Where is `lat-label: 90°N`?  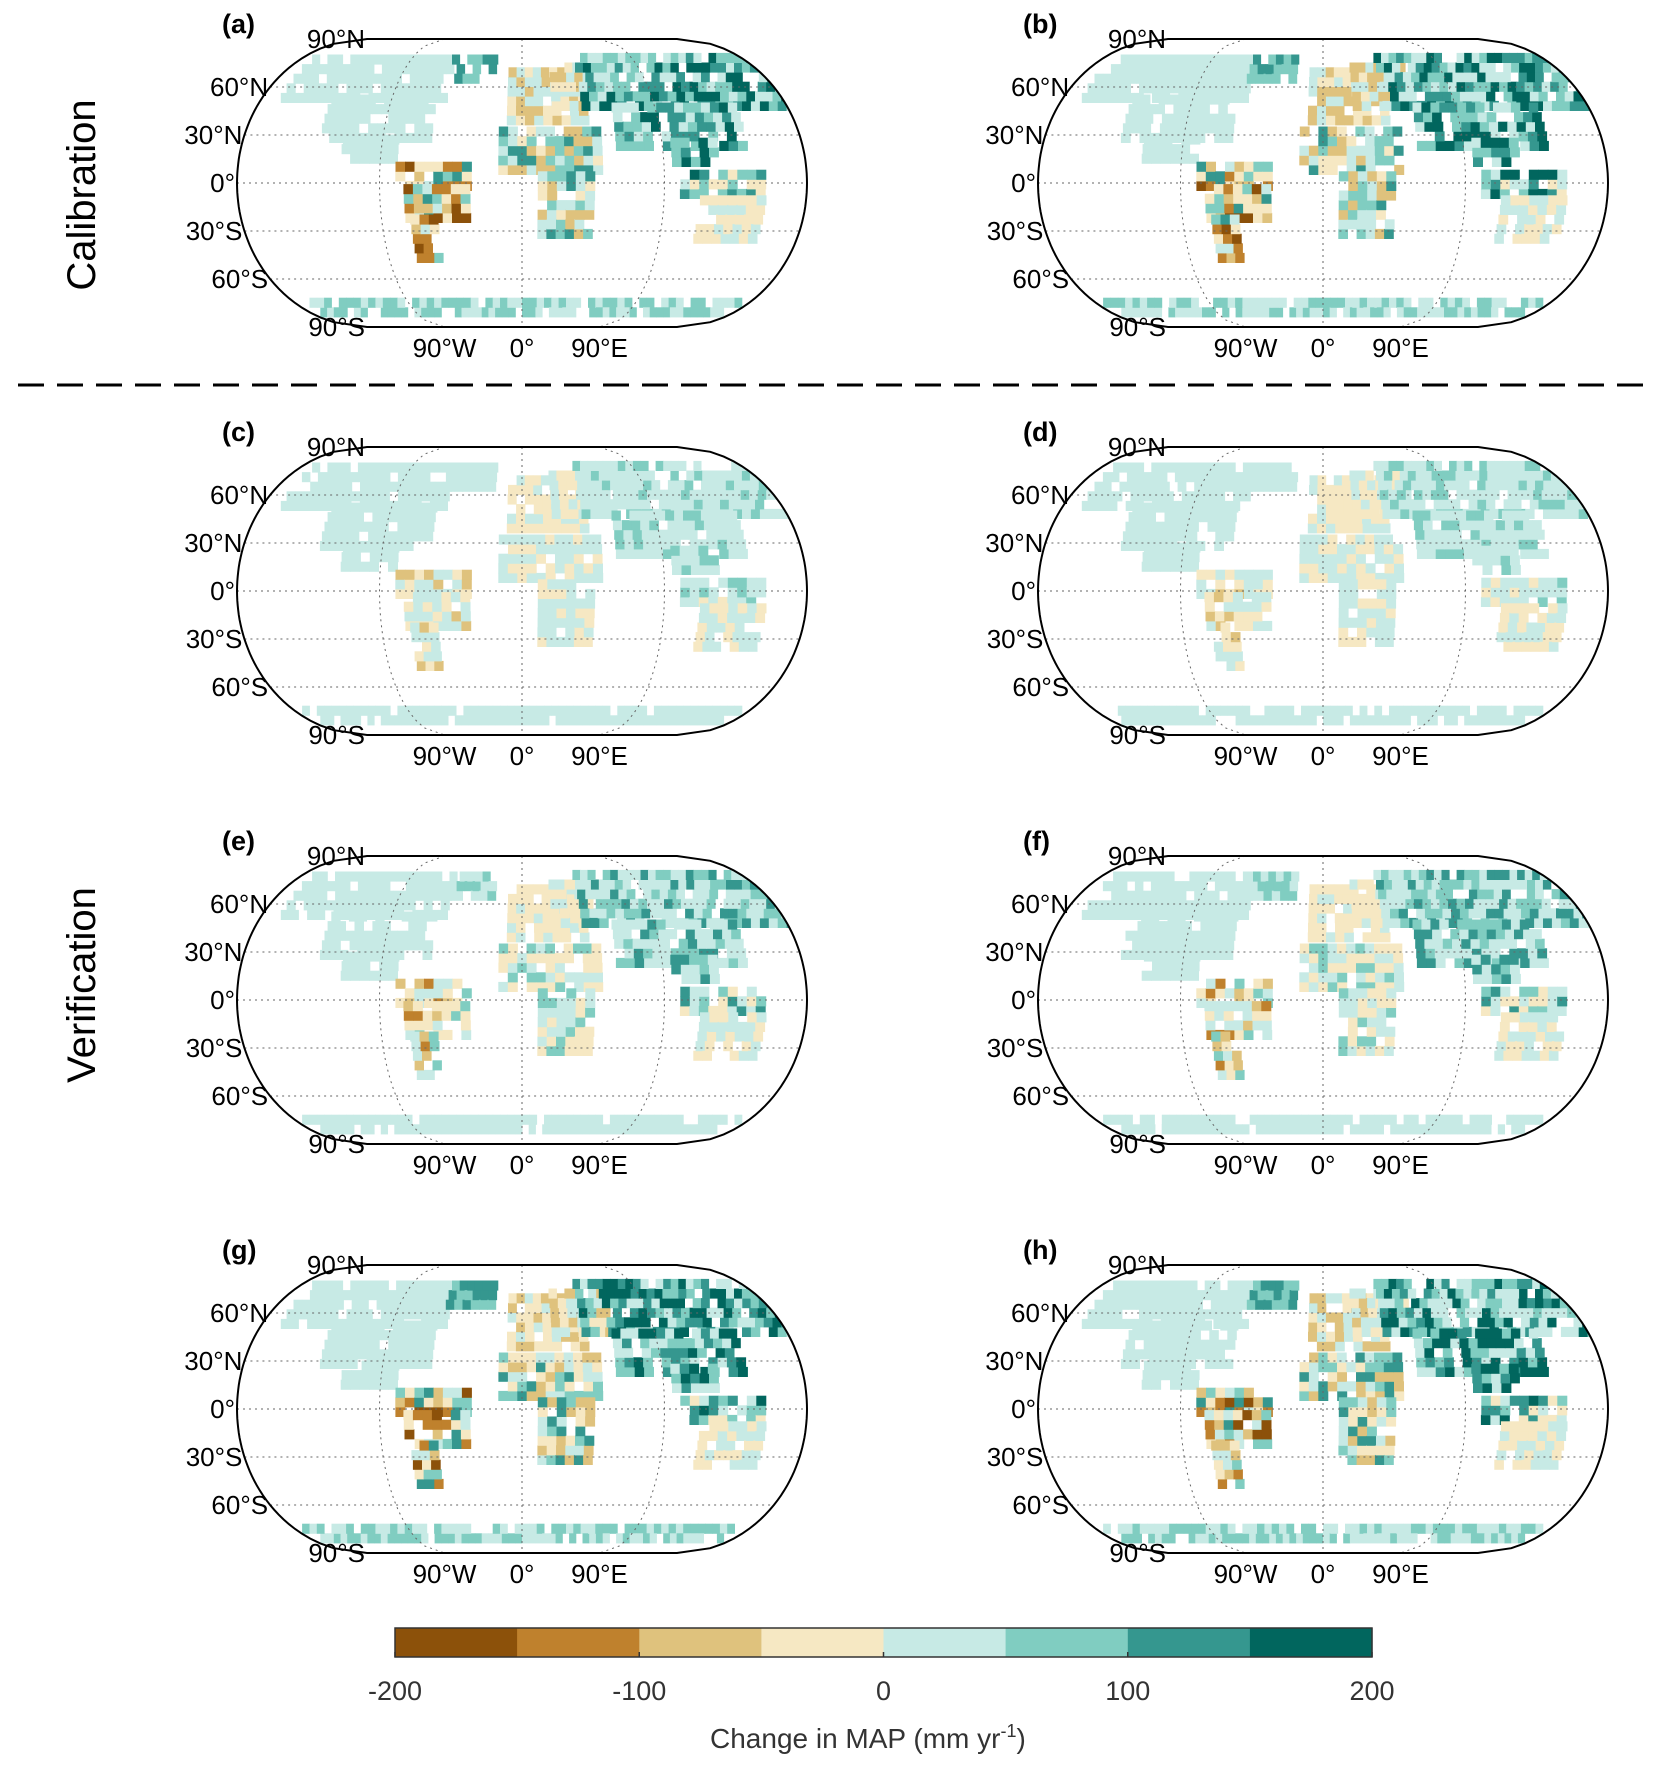 lat-label: 90°N is located at coordinates (1137, 39).